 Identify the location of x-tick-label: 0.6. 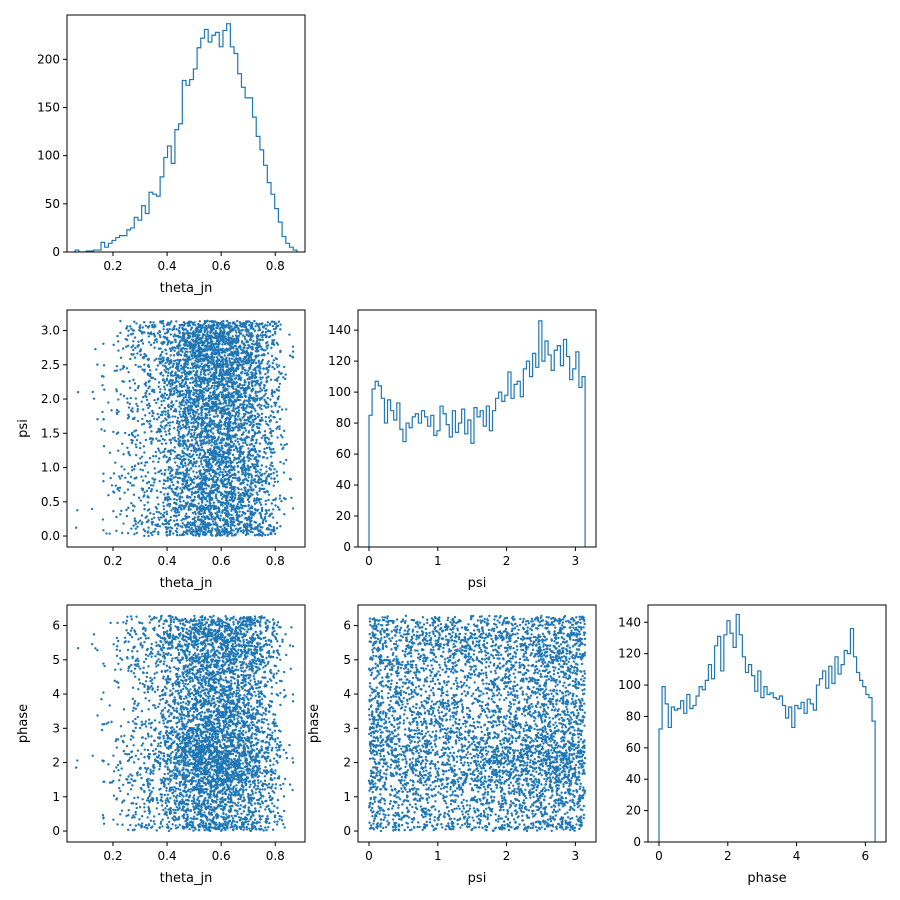
(221, 266).